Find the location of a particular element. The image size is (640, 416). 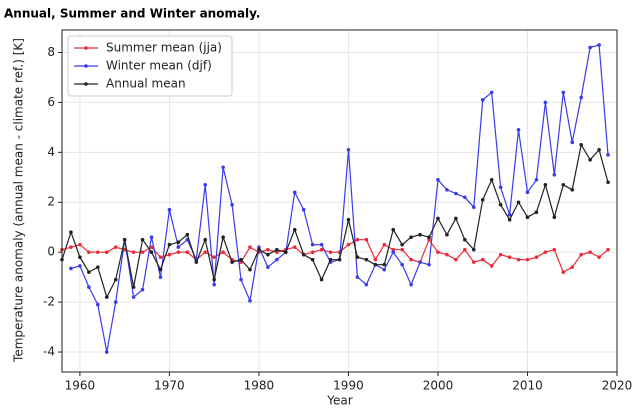

legend-label: Winter mean (djf) is located at coordinates (159, 66).